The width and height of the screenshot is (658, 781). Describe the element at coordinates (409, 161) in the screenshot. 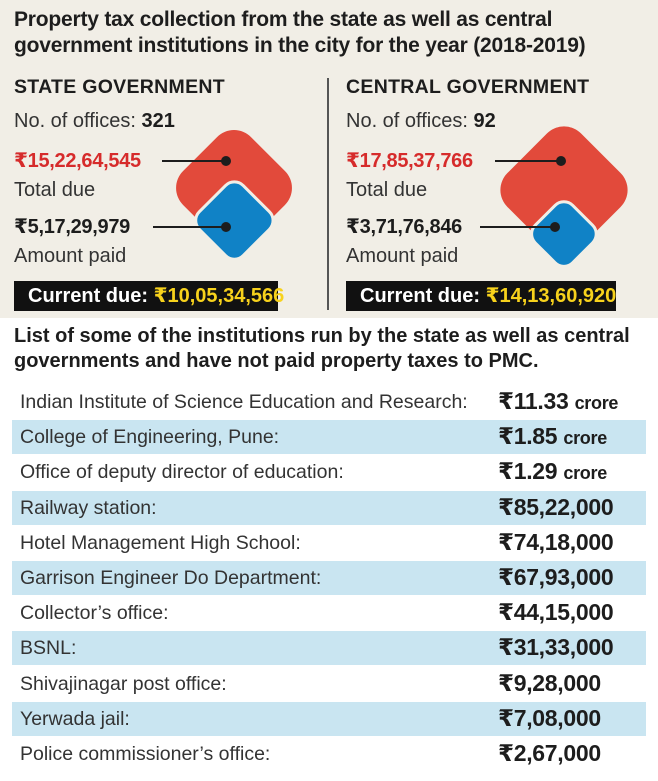

I see `total-due-value: ₹17,85,37,766` at that location.